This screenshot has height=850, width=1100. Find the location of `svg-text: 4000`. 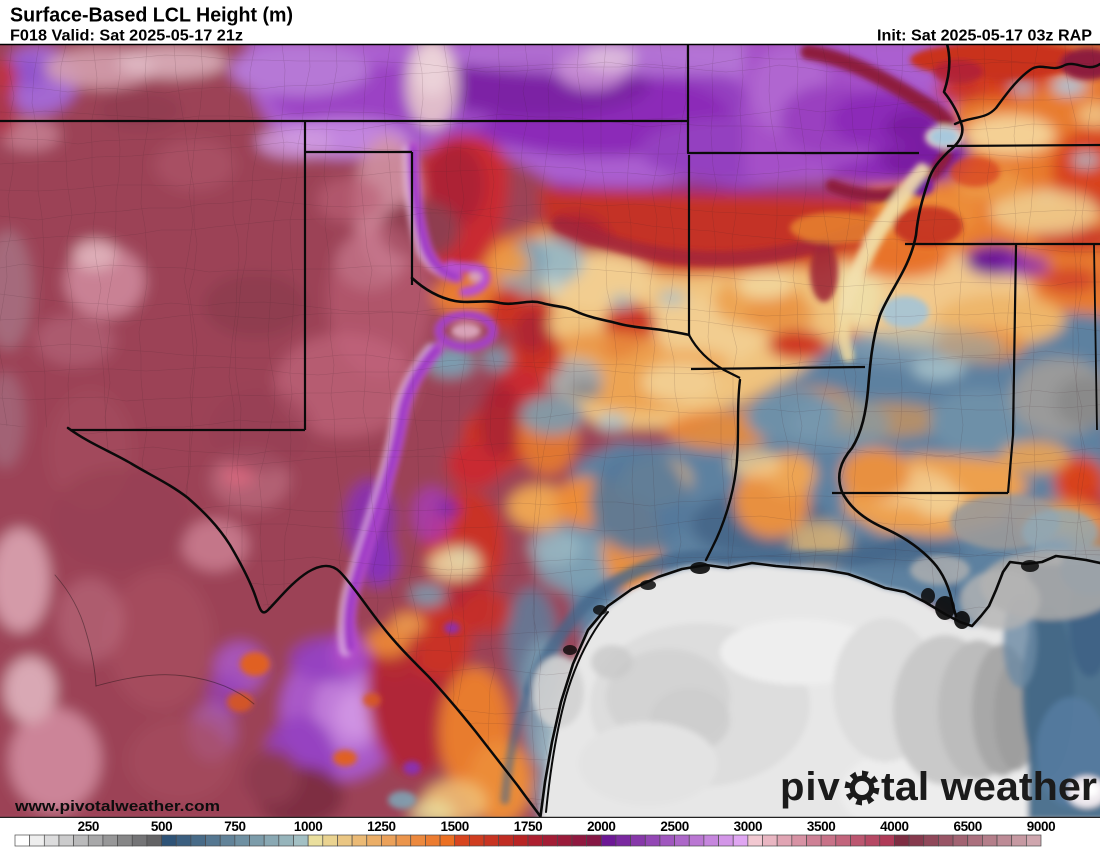

svg-text: 4000 is located at coordinates (894, 826).